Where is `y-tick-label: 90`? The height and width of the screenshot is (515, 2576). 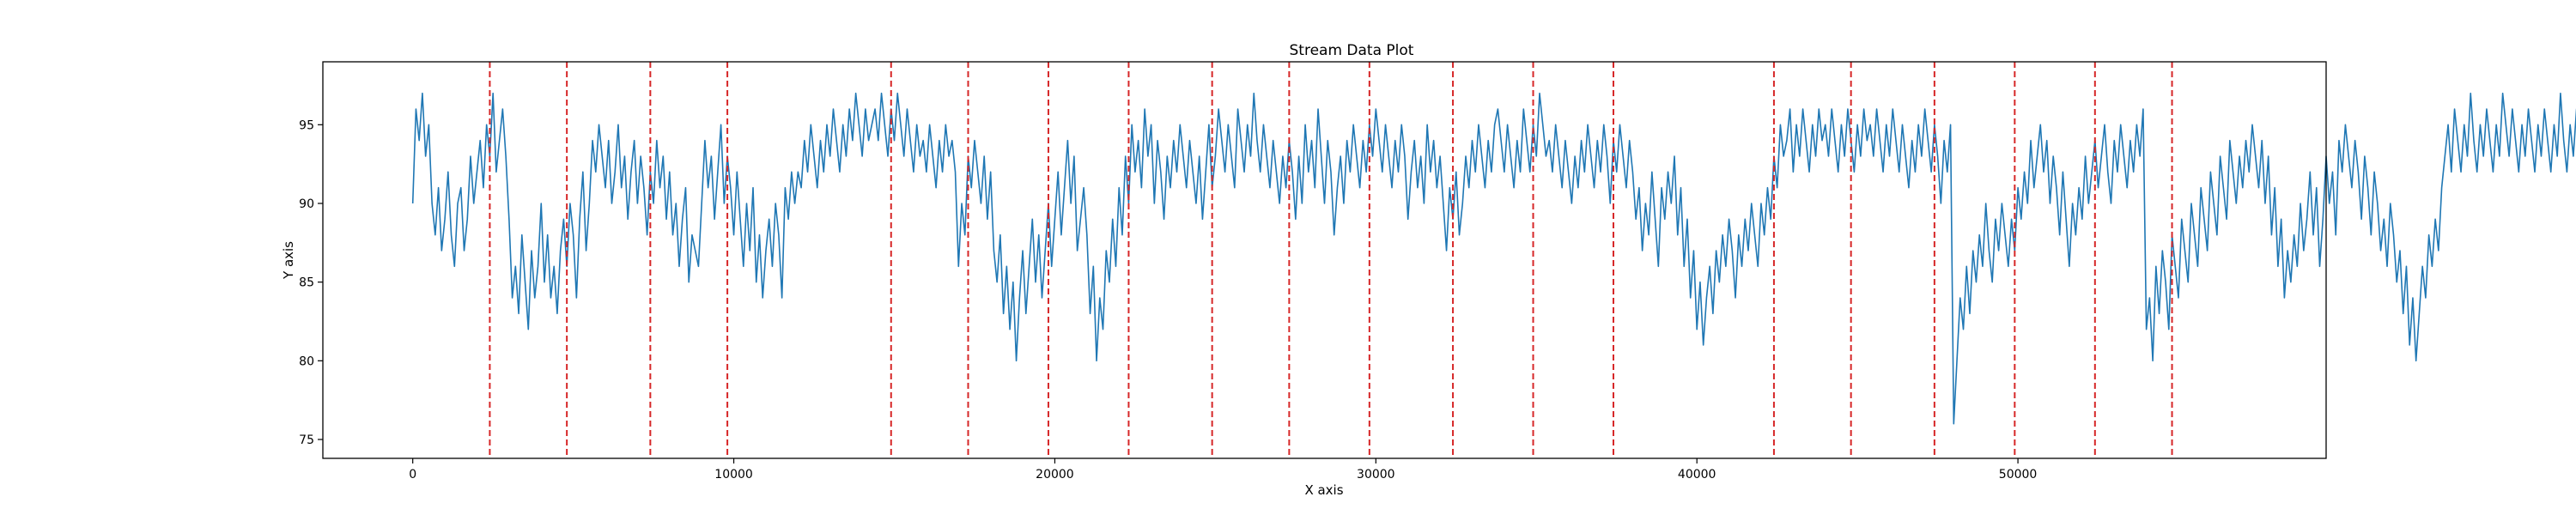 y-tick-label: 90 is located at coordinates (306, 204).